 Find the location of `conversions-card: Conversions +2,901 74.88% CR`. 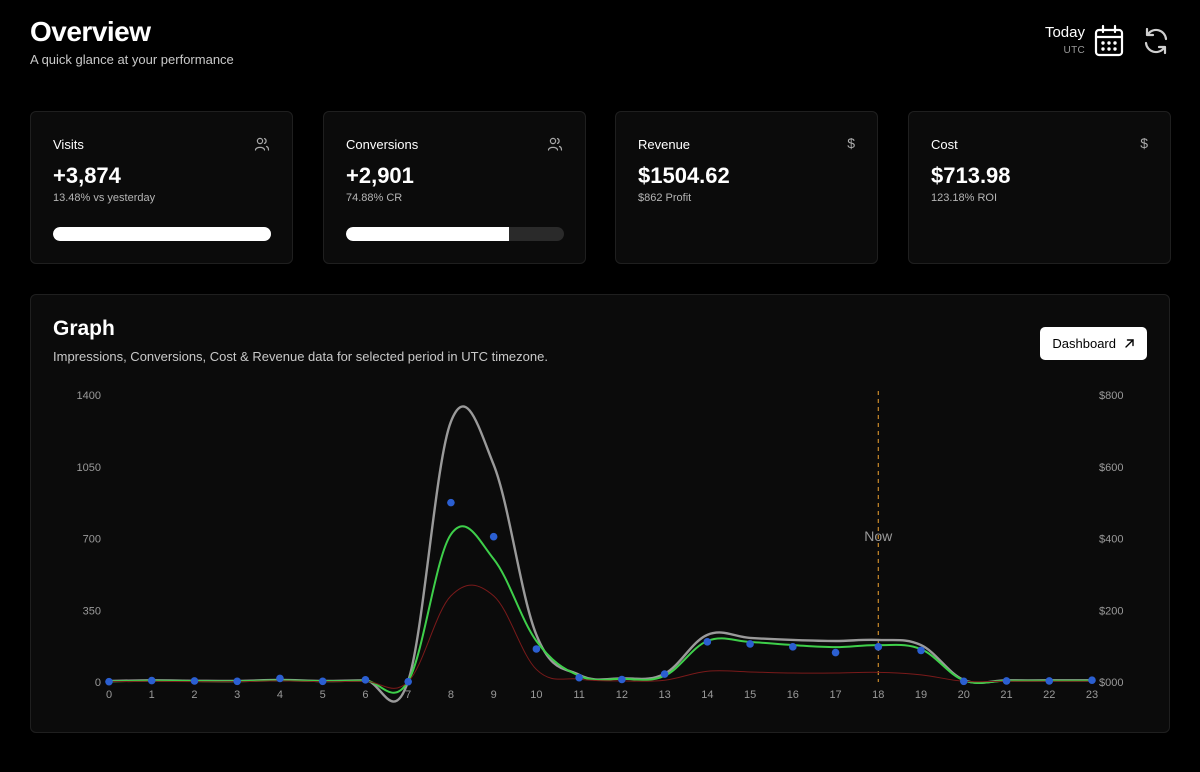

conversions-card: Conversions +2,901 74.88% CR is located at coordinates (454, 187).